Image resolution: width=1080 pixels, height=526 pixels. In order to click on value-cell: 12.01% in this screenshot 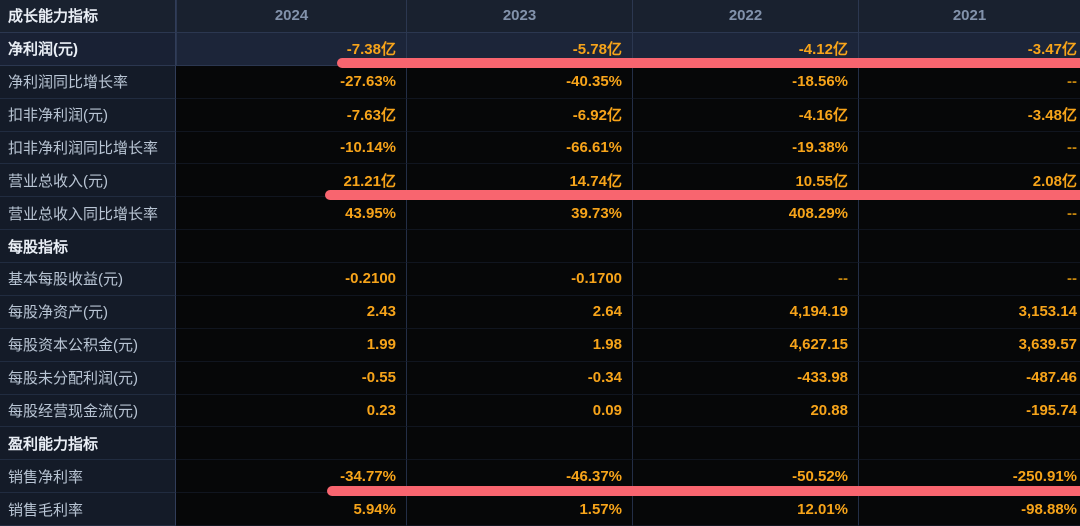, I will do `click(745, 509)`.